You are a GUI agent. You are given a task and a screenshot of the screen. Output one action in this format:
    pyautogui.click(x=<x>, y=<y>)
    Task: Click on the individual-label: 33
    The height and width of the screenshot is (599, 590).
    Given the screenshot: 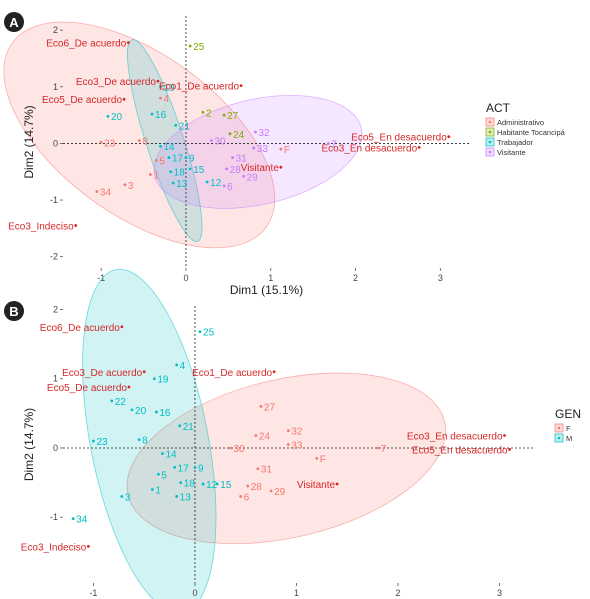 What is the action you would take?
    pyautogui.click(x=297, y=446)
    